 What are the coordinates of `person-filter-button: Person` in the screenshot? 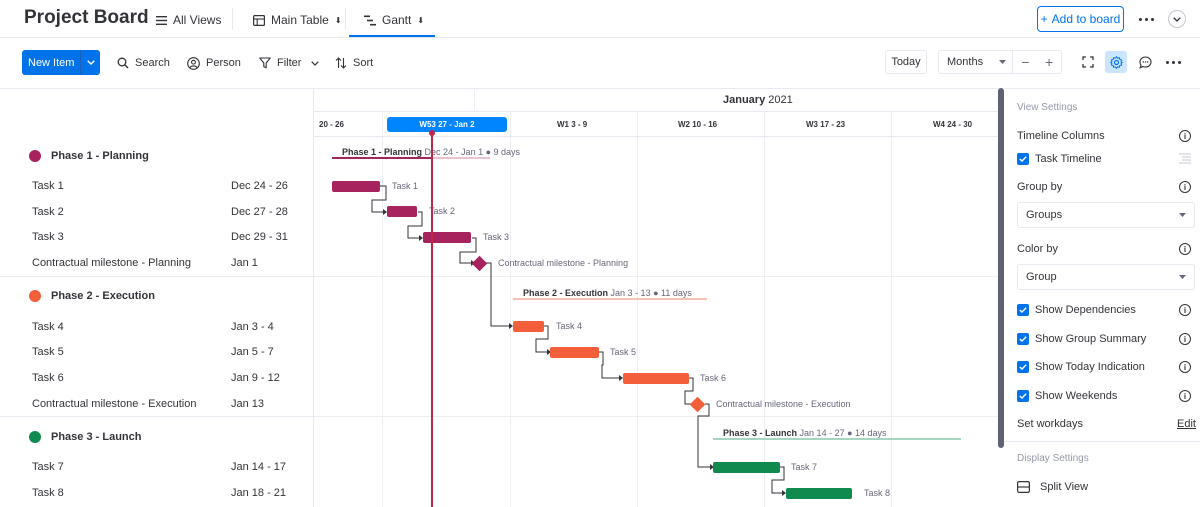 It's located at (214, 63).